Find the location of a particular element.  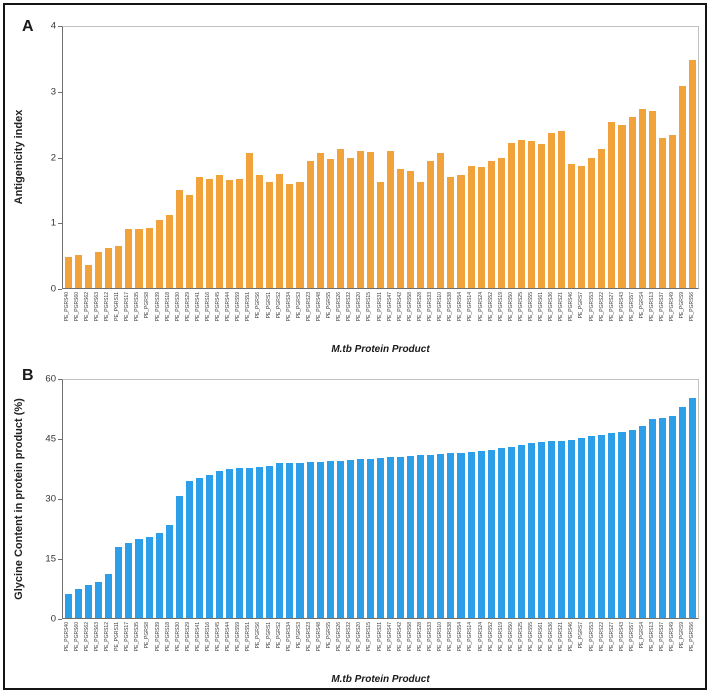

x-tick-PE_PGRS7: PE_PGRS7 is located at coordinates (581, 635).